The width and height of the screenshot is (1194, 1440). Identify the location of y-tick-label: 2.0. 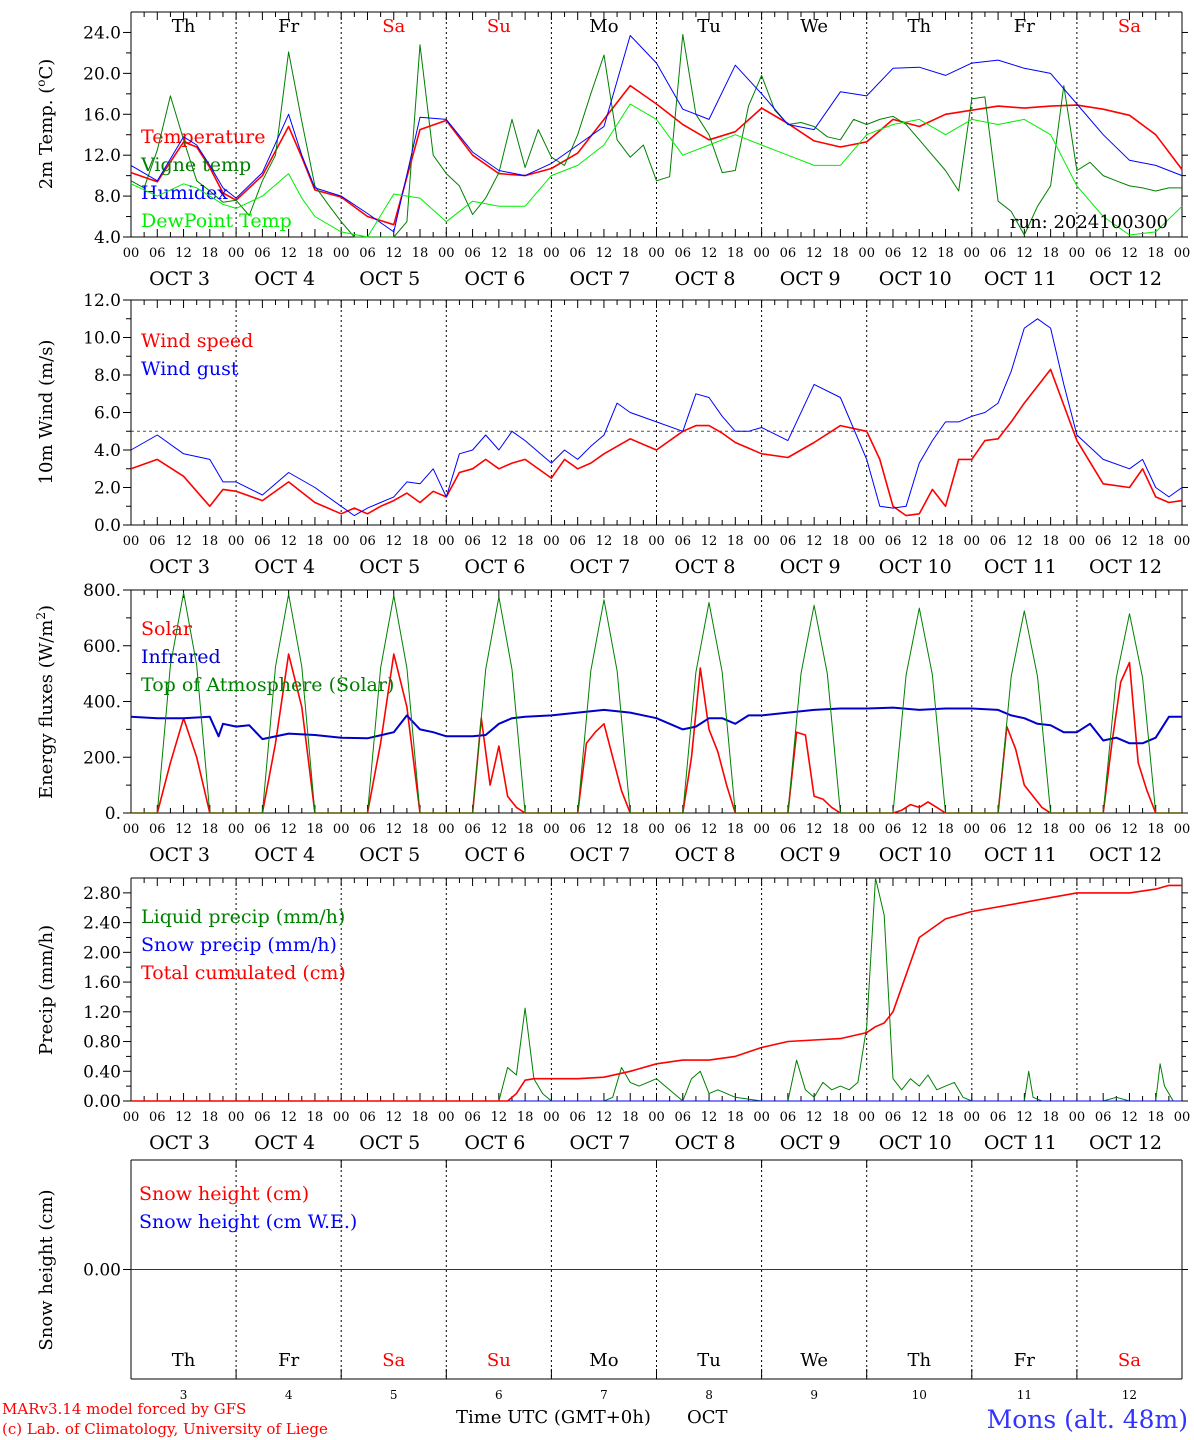
(107, 489).